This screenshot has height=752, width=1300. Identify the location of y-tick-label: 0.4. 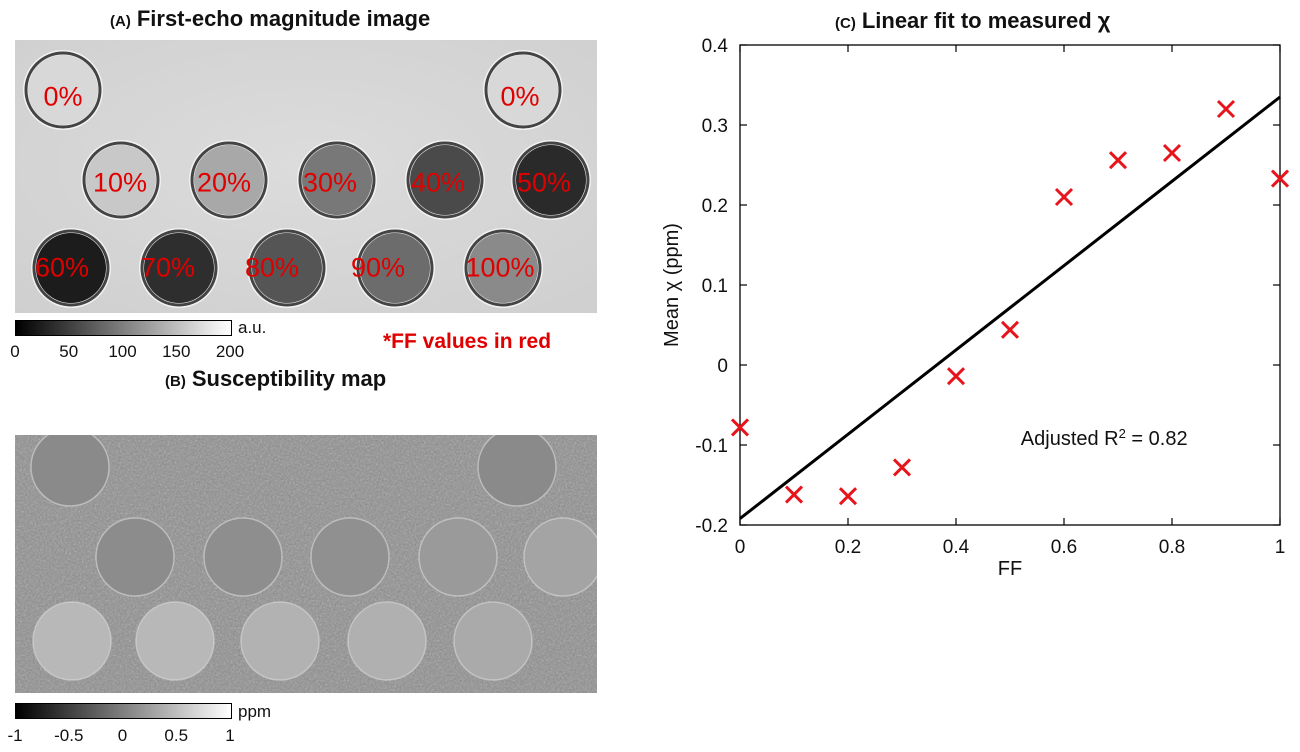
(715, 46).